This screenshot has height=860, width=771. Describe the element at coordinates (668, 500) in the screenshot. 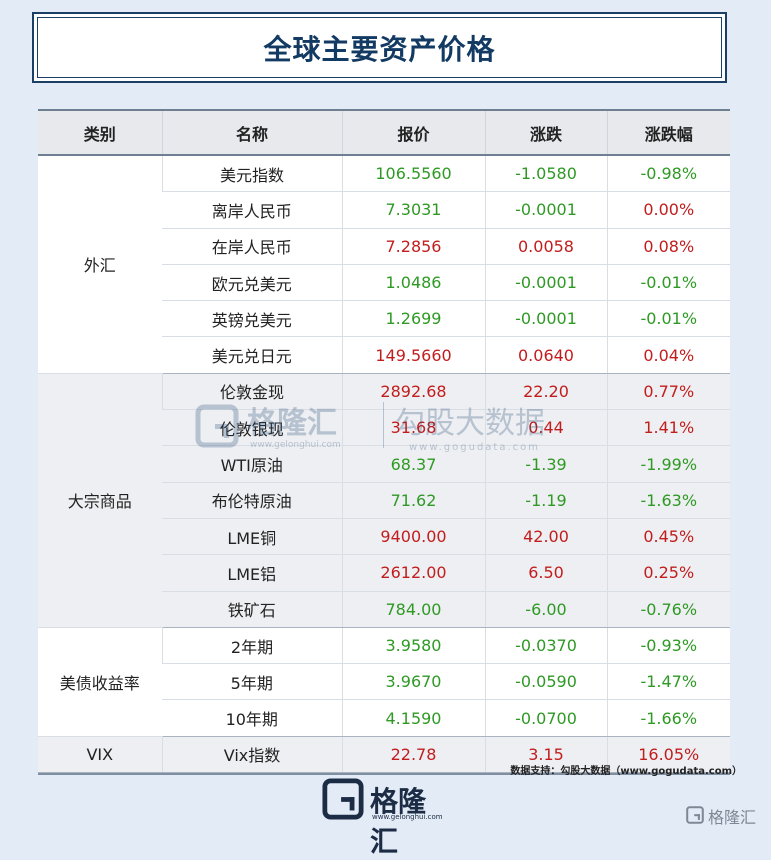

I see `change-percent-cell: -1.63%` at that location.